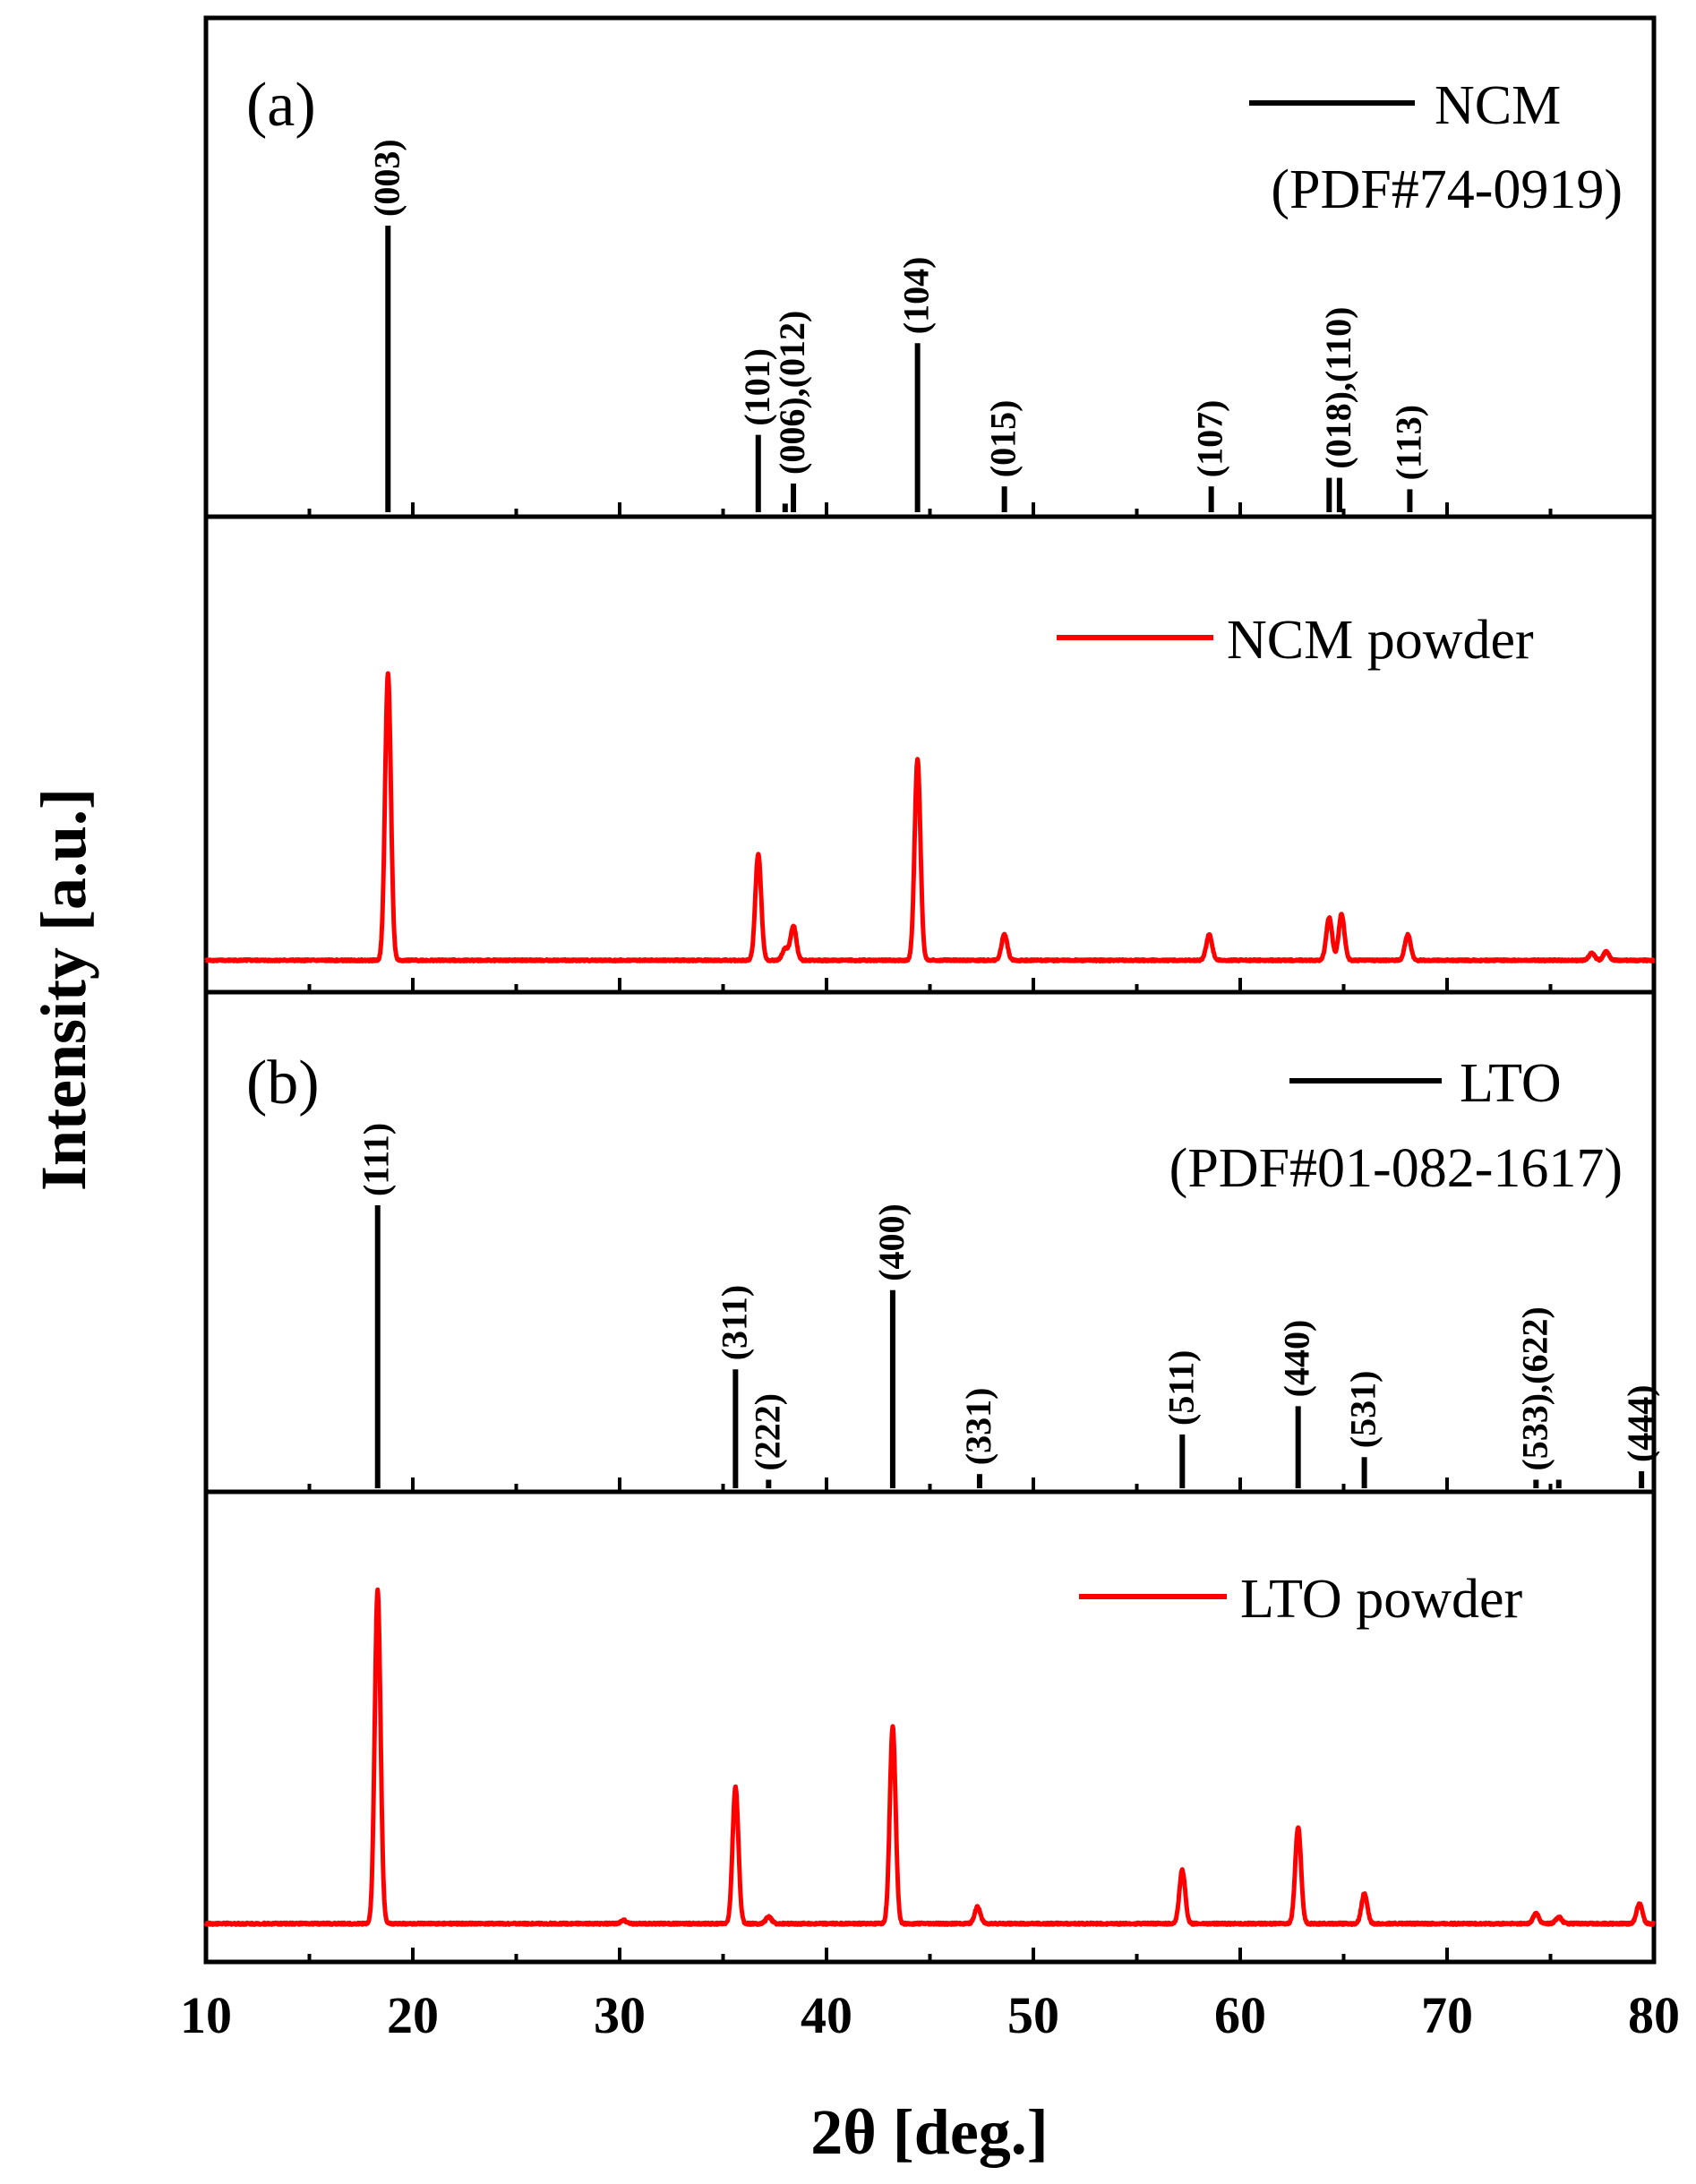  I want to click on x-tick-label: 50, so click(1033, 2015).